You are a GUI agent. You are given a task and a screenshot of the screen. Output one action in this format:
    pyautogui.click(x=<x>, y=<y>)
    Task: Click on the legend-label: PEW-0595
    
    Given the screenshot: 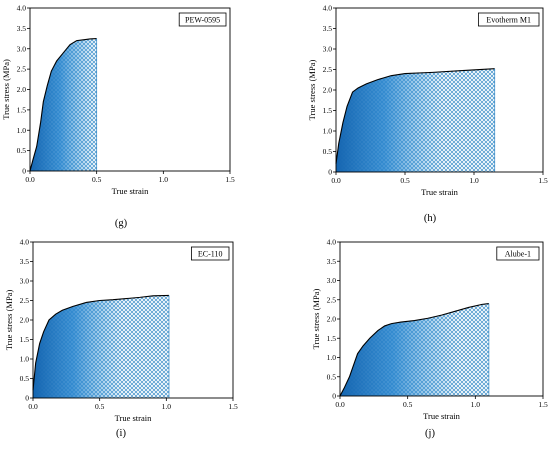 What is the action you would take?
    pyautogui.click(x=202, y=20)
    